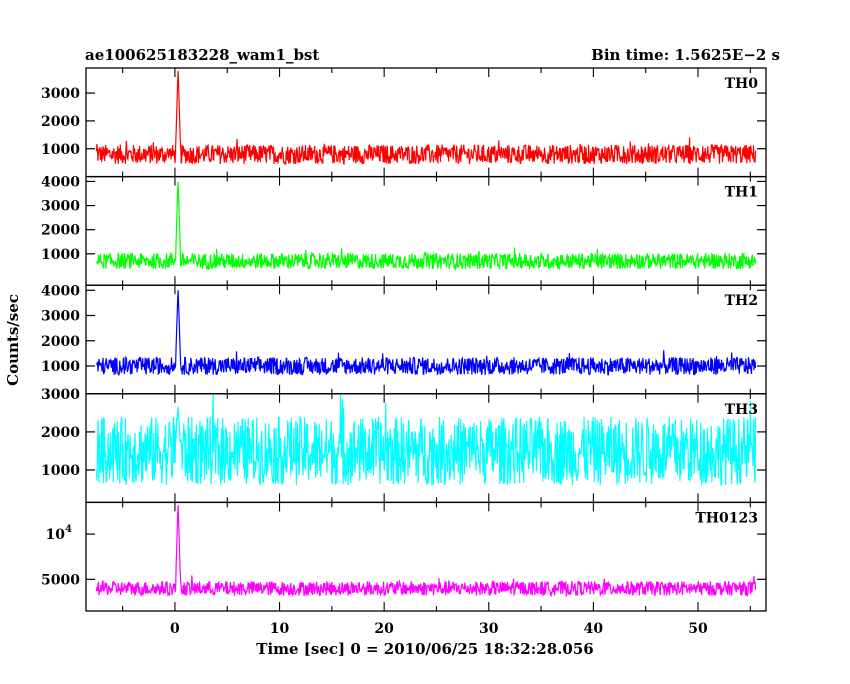 This screenshot has height=684, width=850. What do you see at coordinates (424, 649) in the screenshot?
I see `x-axis-title: Time [sec] 0 = 2010/06/25 18:32:28.056` at bounding box center [424, 649].